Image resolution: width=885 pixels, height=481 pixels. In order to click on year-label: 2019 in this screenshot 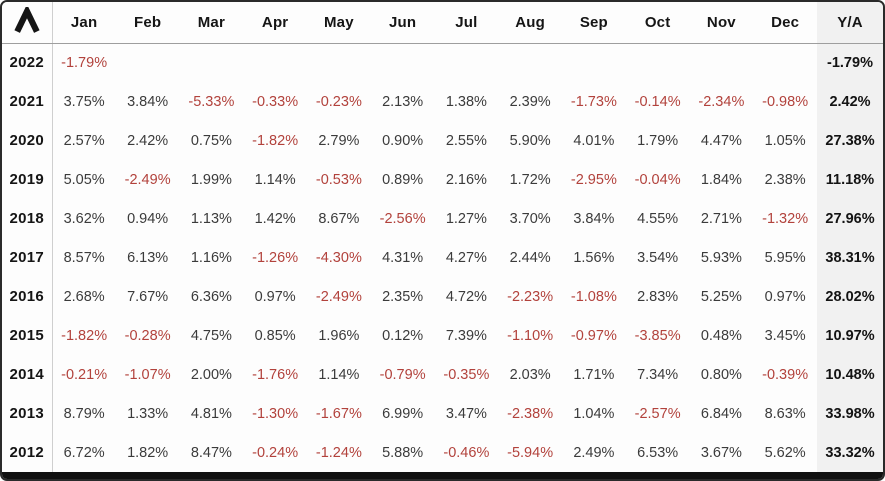, I will do `click(27, 179)`.